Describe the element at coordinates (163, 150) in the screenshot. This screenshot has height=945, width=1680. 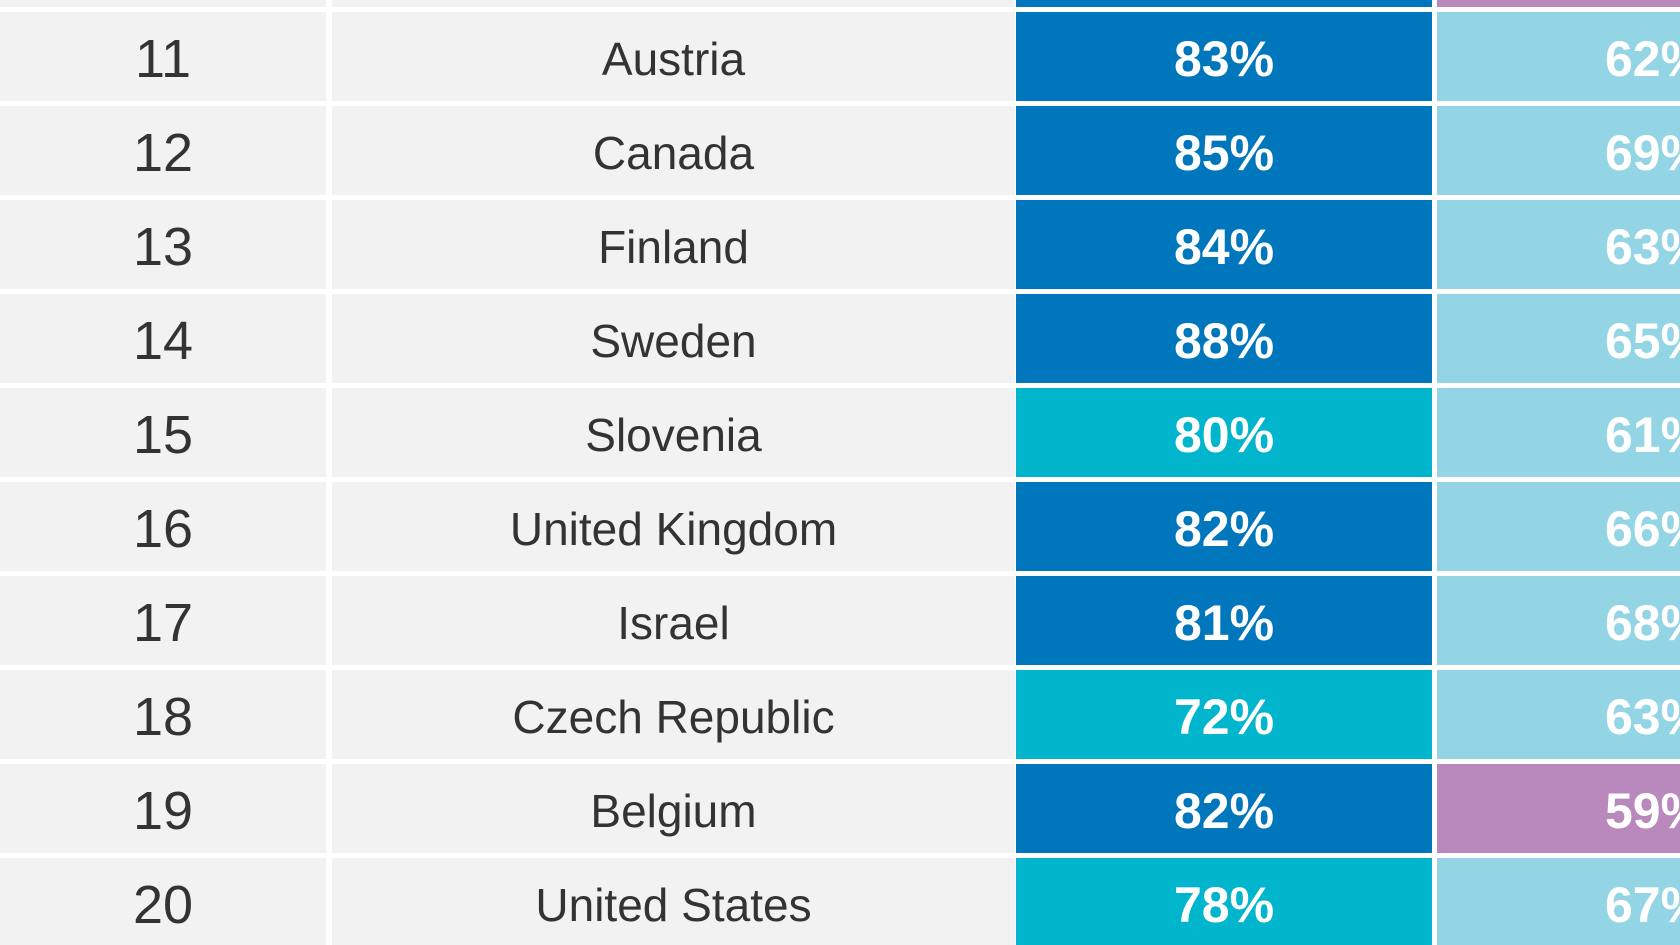
I see `rank-cell: 12` at that location.